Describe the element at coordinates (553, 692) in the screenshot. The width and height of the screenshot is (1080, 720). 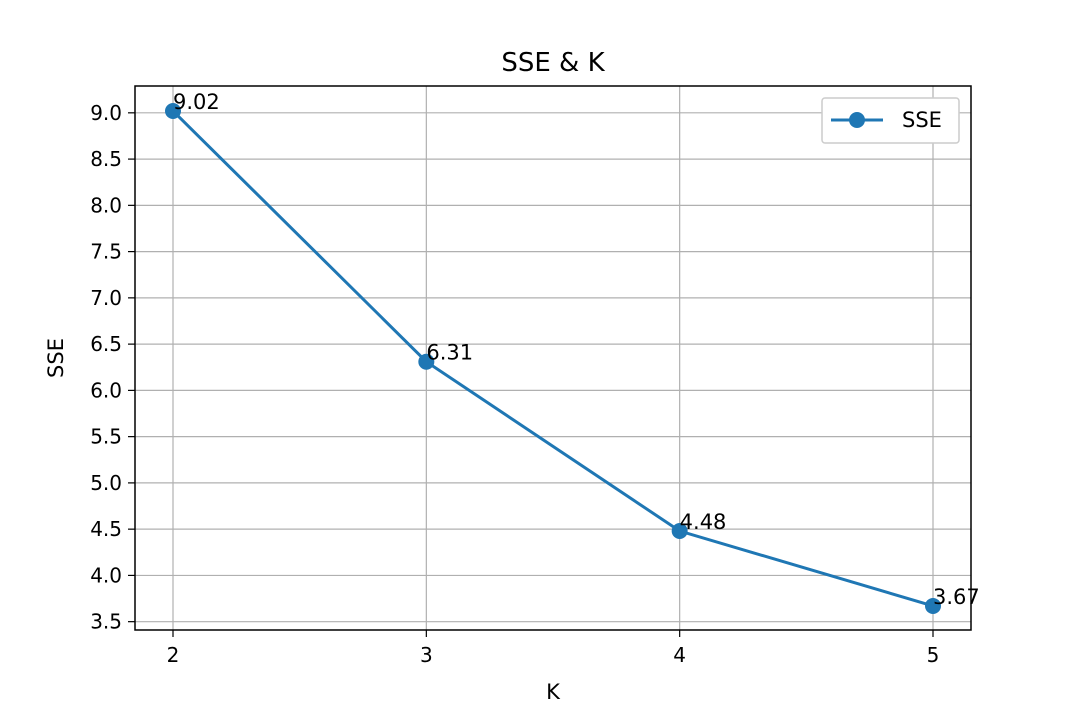
I see `x-axis-label: K` at that location.